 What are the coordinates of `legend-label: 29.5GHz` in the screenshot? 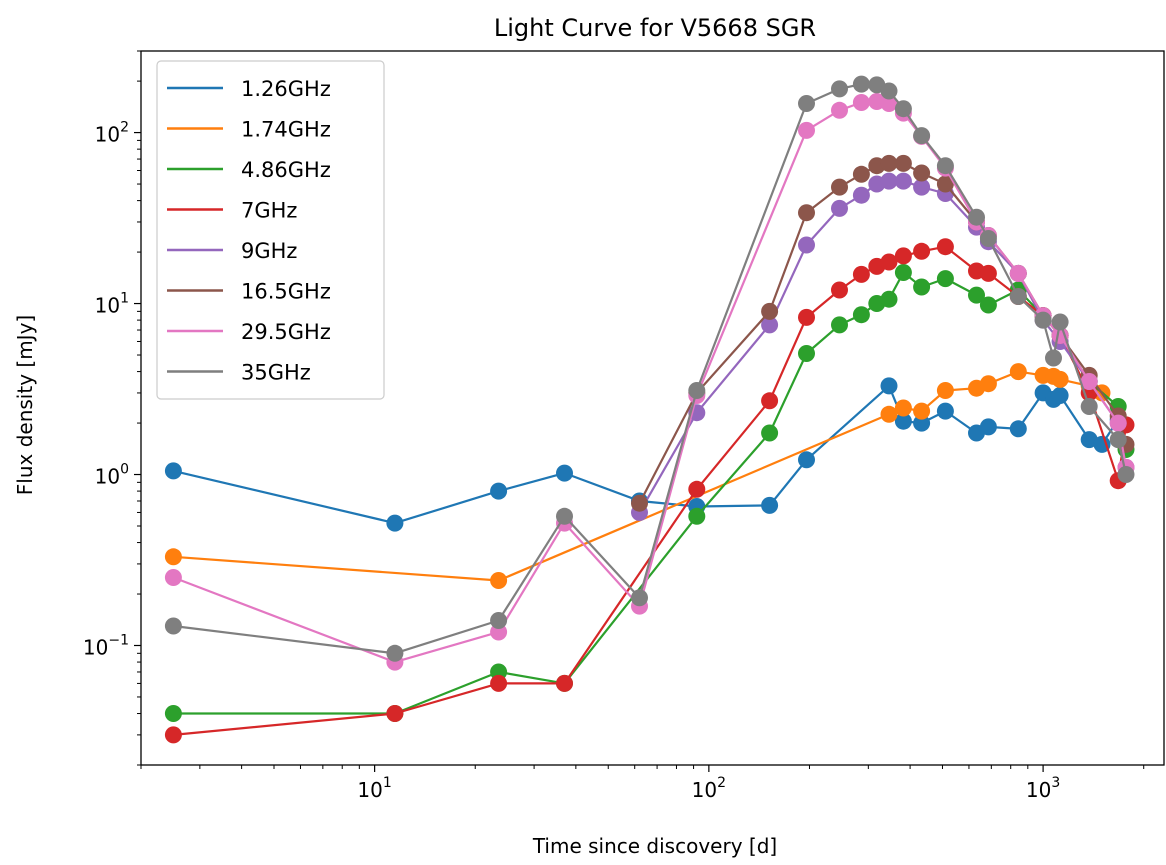 It's located at (286, 332).